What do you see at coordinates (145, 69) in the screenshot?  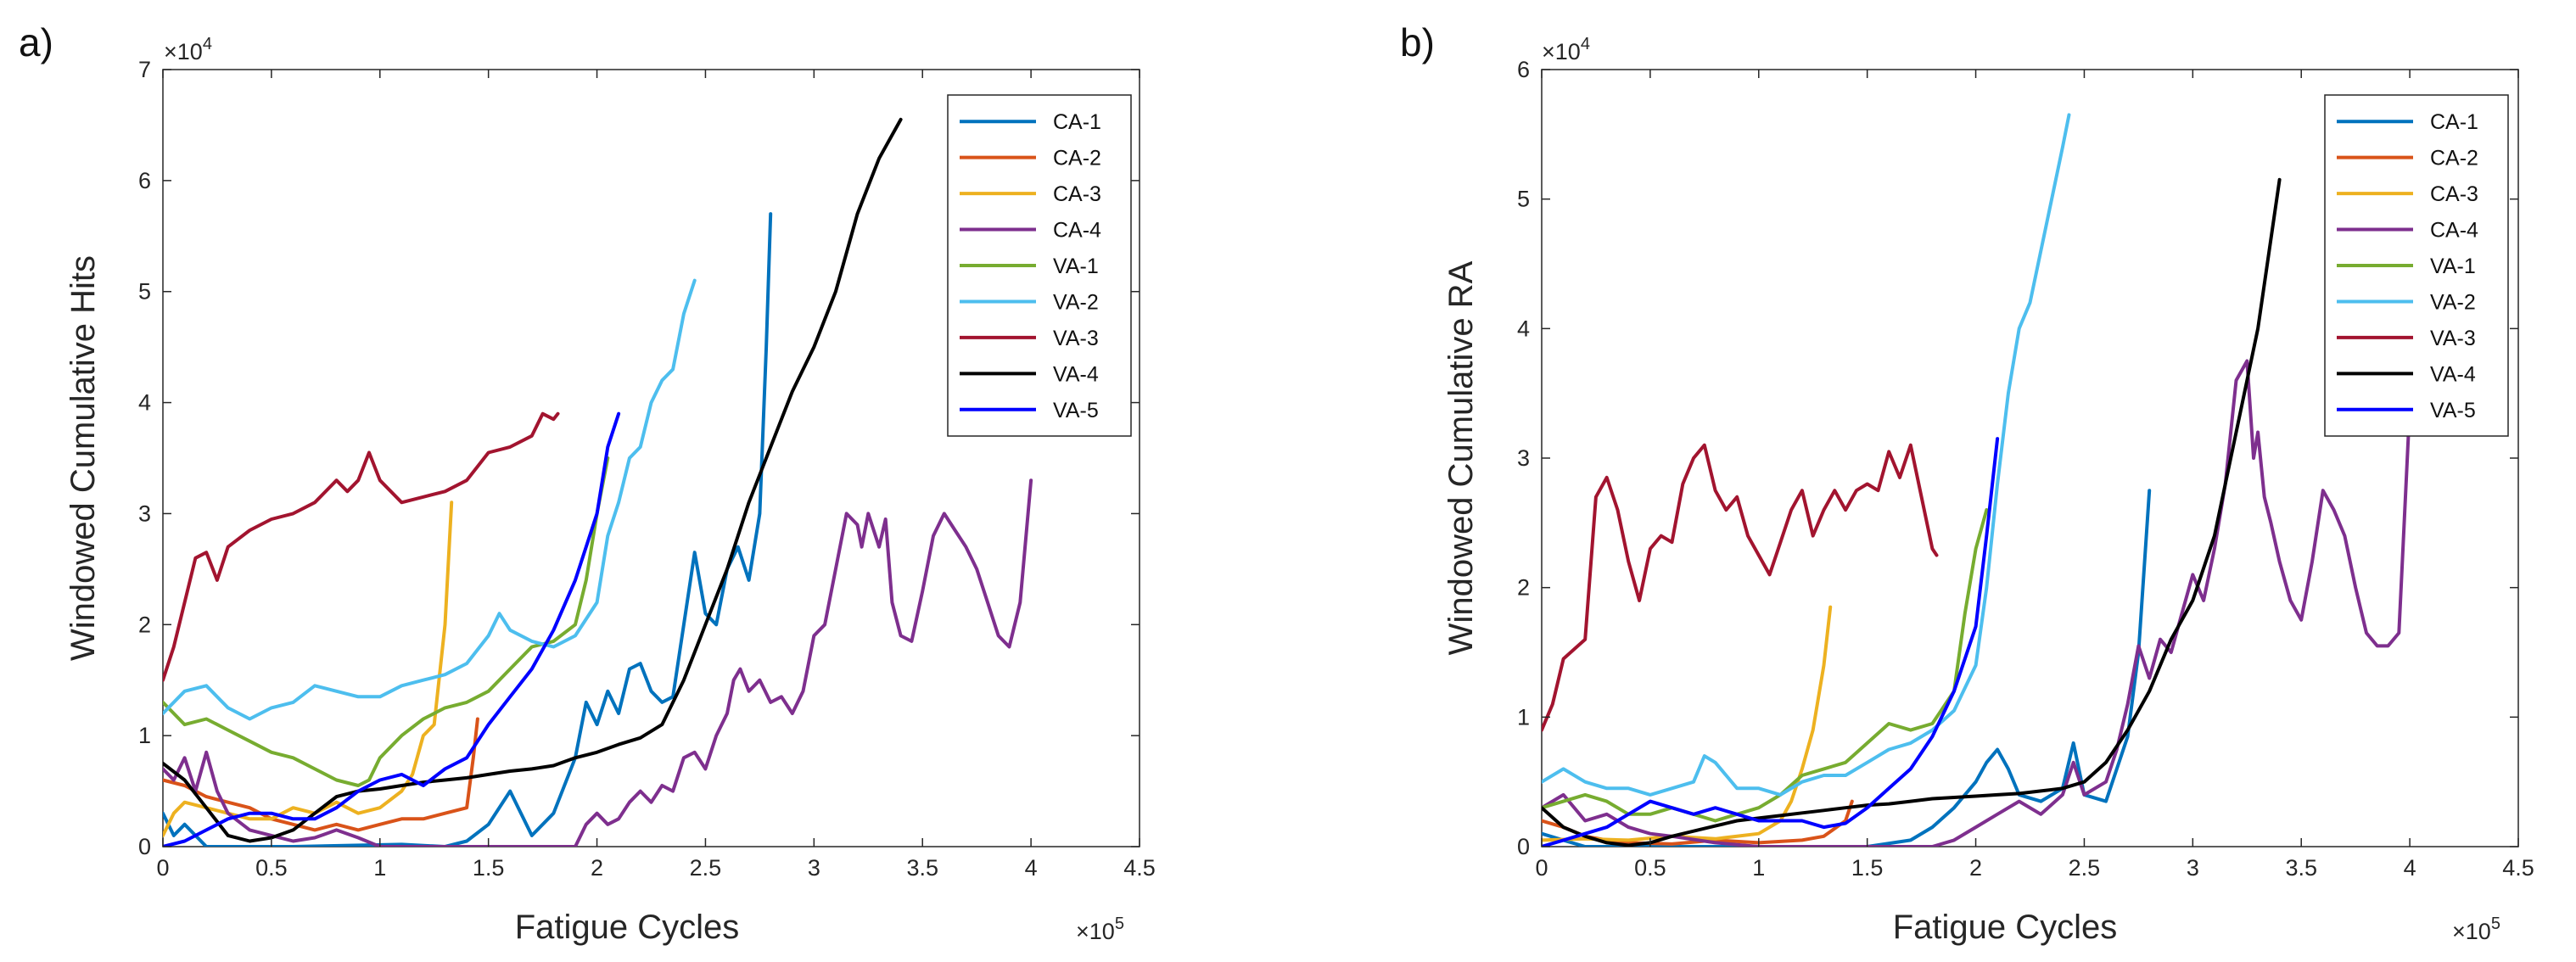 I see `y-tick-label: 7` at bounding box center [145, 69].